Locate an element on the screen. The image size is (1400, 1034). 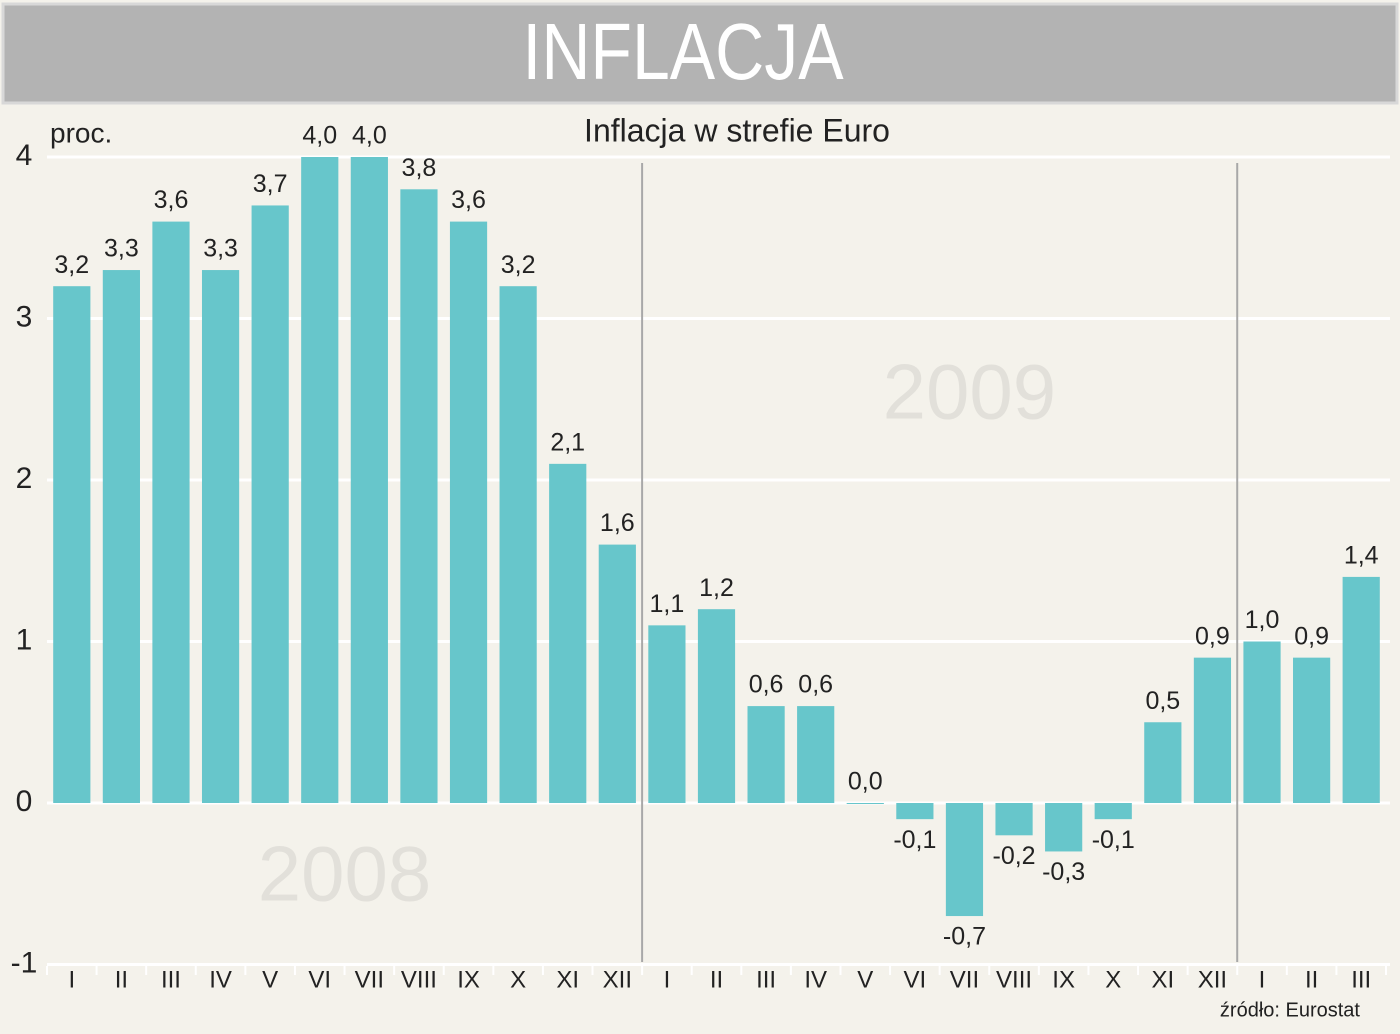
value-label: 1,4 is located at coordinates (1361, 556).